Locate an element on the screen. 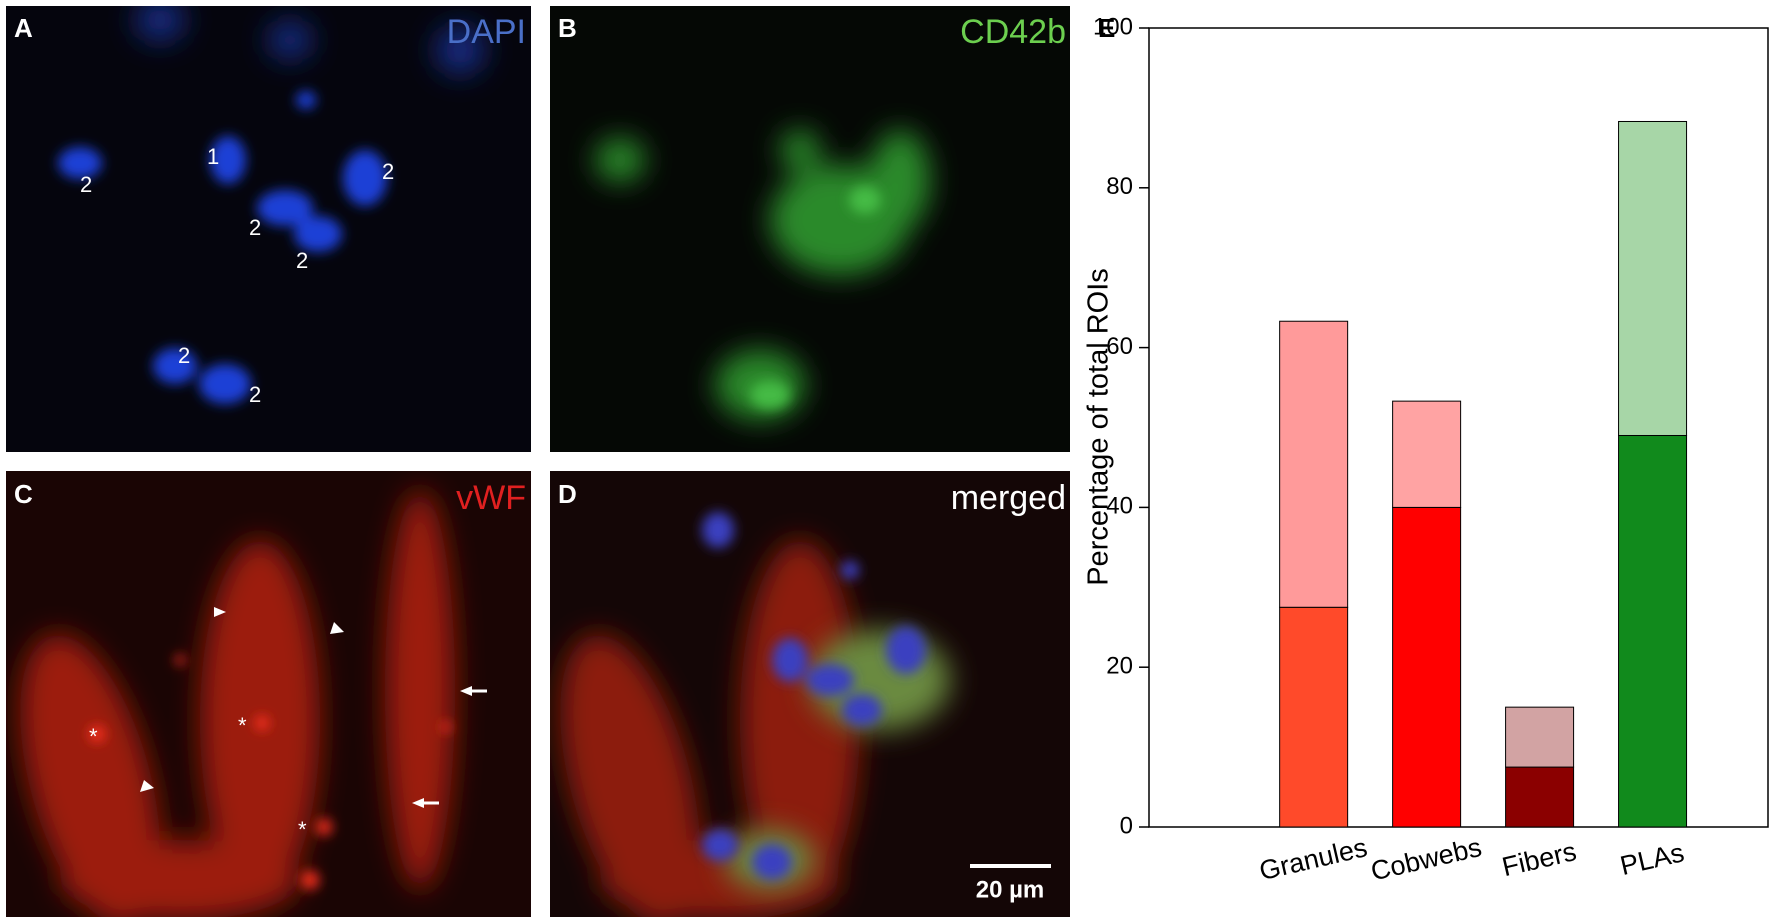 This screenshot has height=923, width=1772. stain-label: vWF is located at coordinates (491, 498).